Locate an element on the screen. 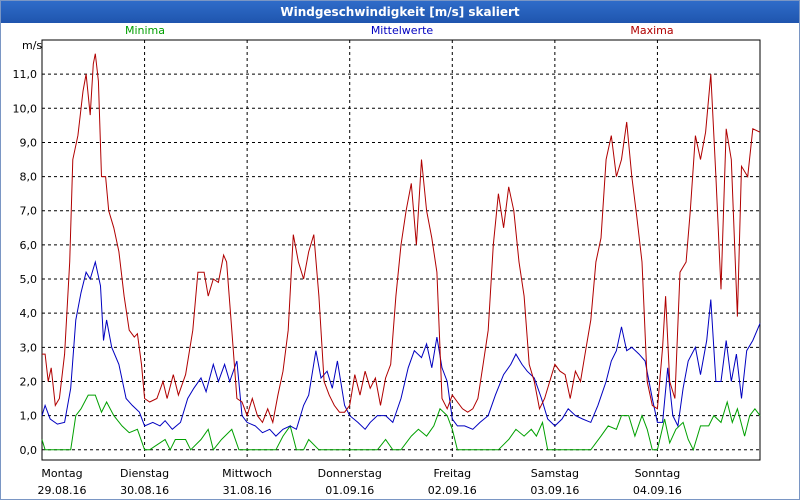 This screenshot has width=800, height=500. x-tick-date: 29.08.16 is located at coordinates (62, 490).